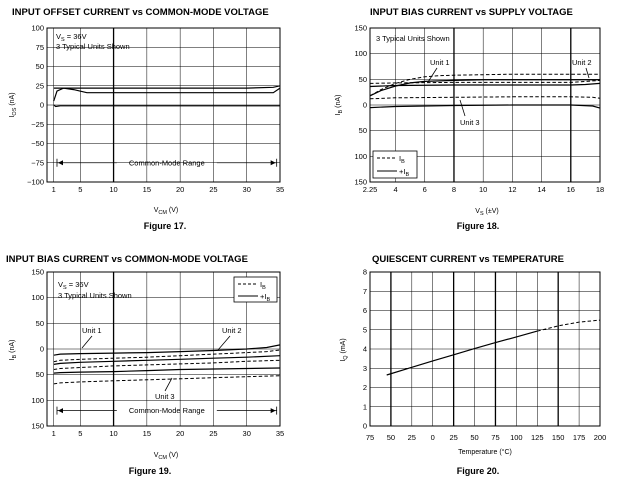 This screenshot has width=620, height=483. I want to click on x-tick-label: 18, so click(600, 189).